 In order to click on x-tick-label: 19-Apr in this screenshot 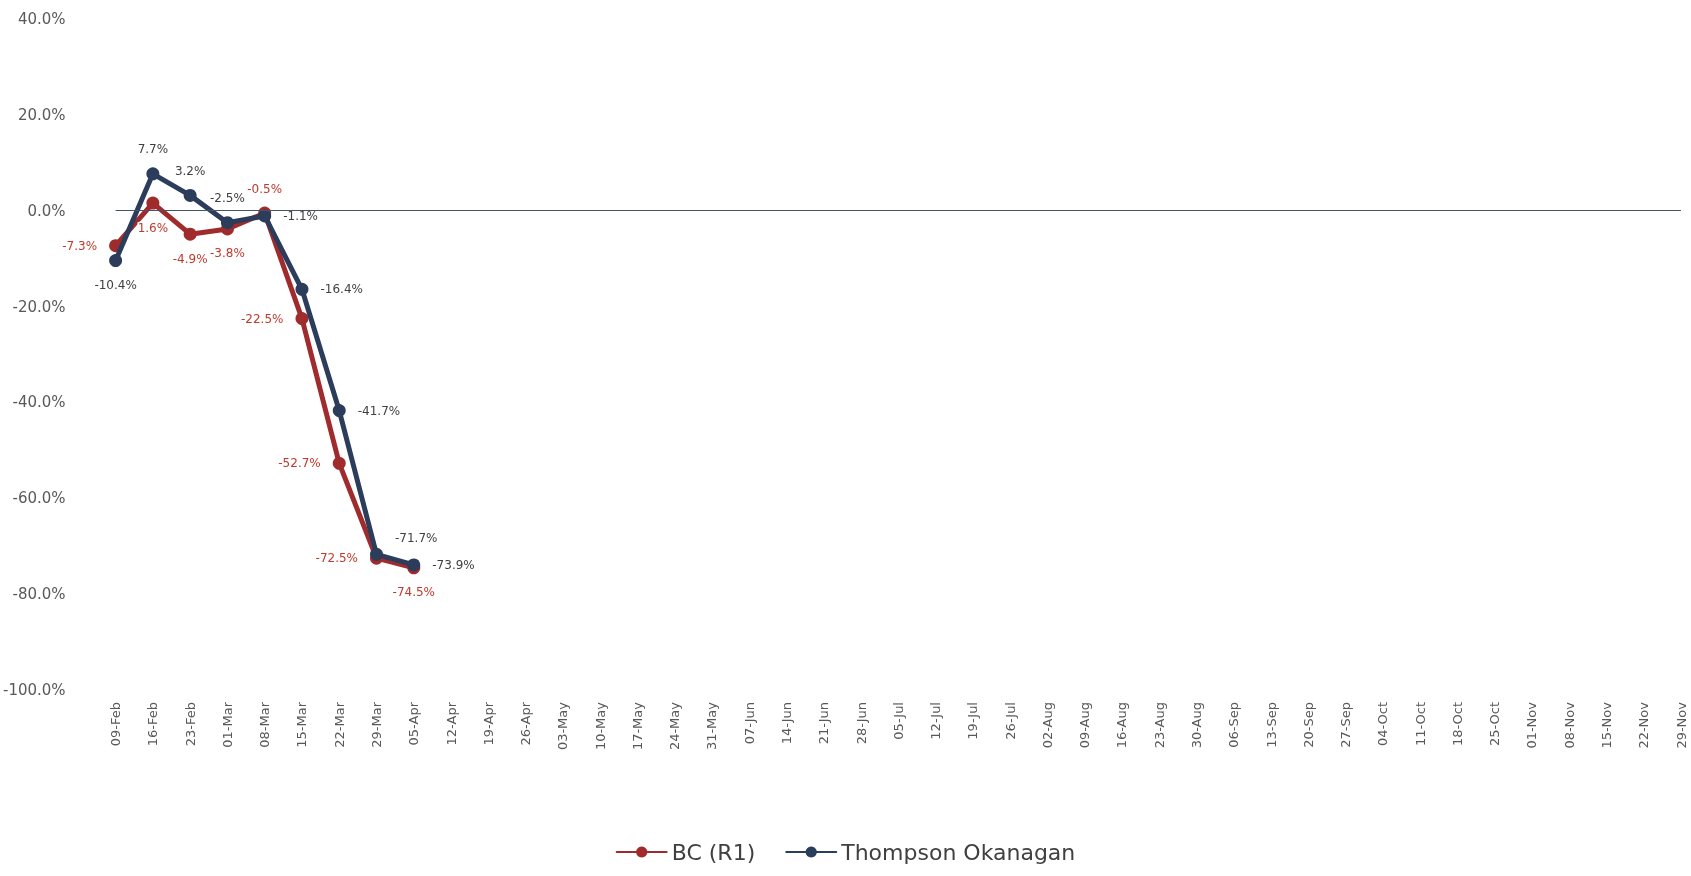, I will do `click(488, 723)`.